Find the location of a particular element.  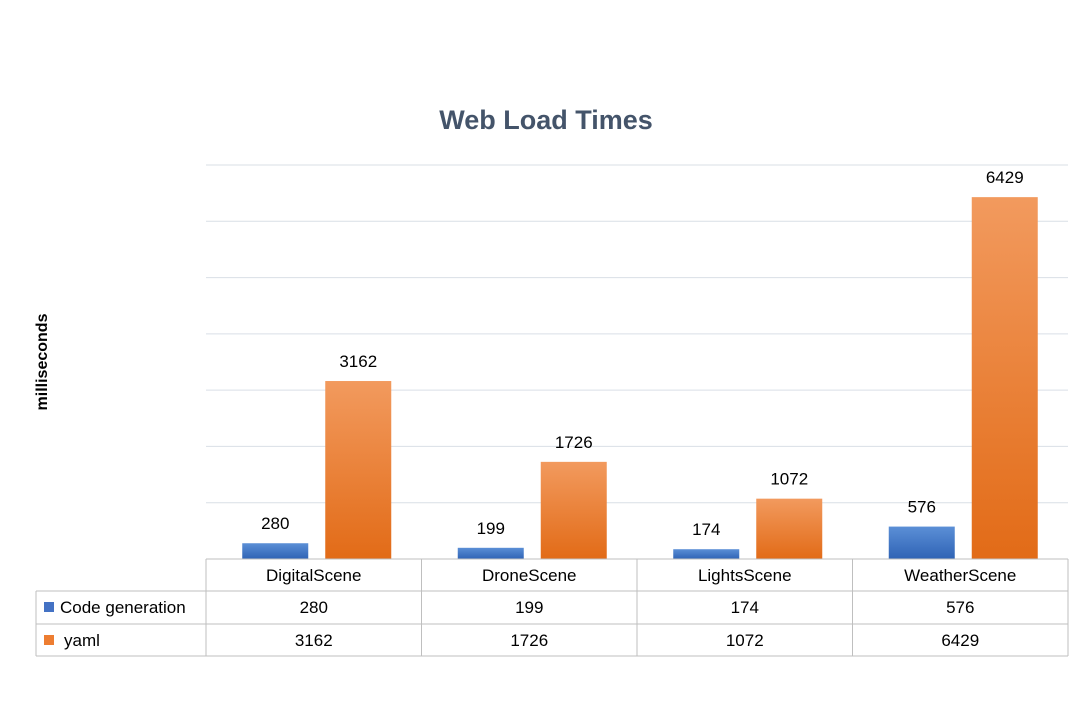

table-cell: 1726 is located at coordinates (529, 640).